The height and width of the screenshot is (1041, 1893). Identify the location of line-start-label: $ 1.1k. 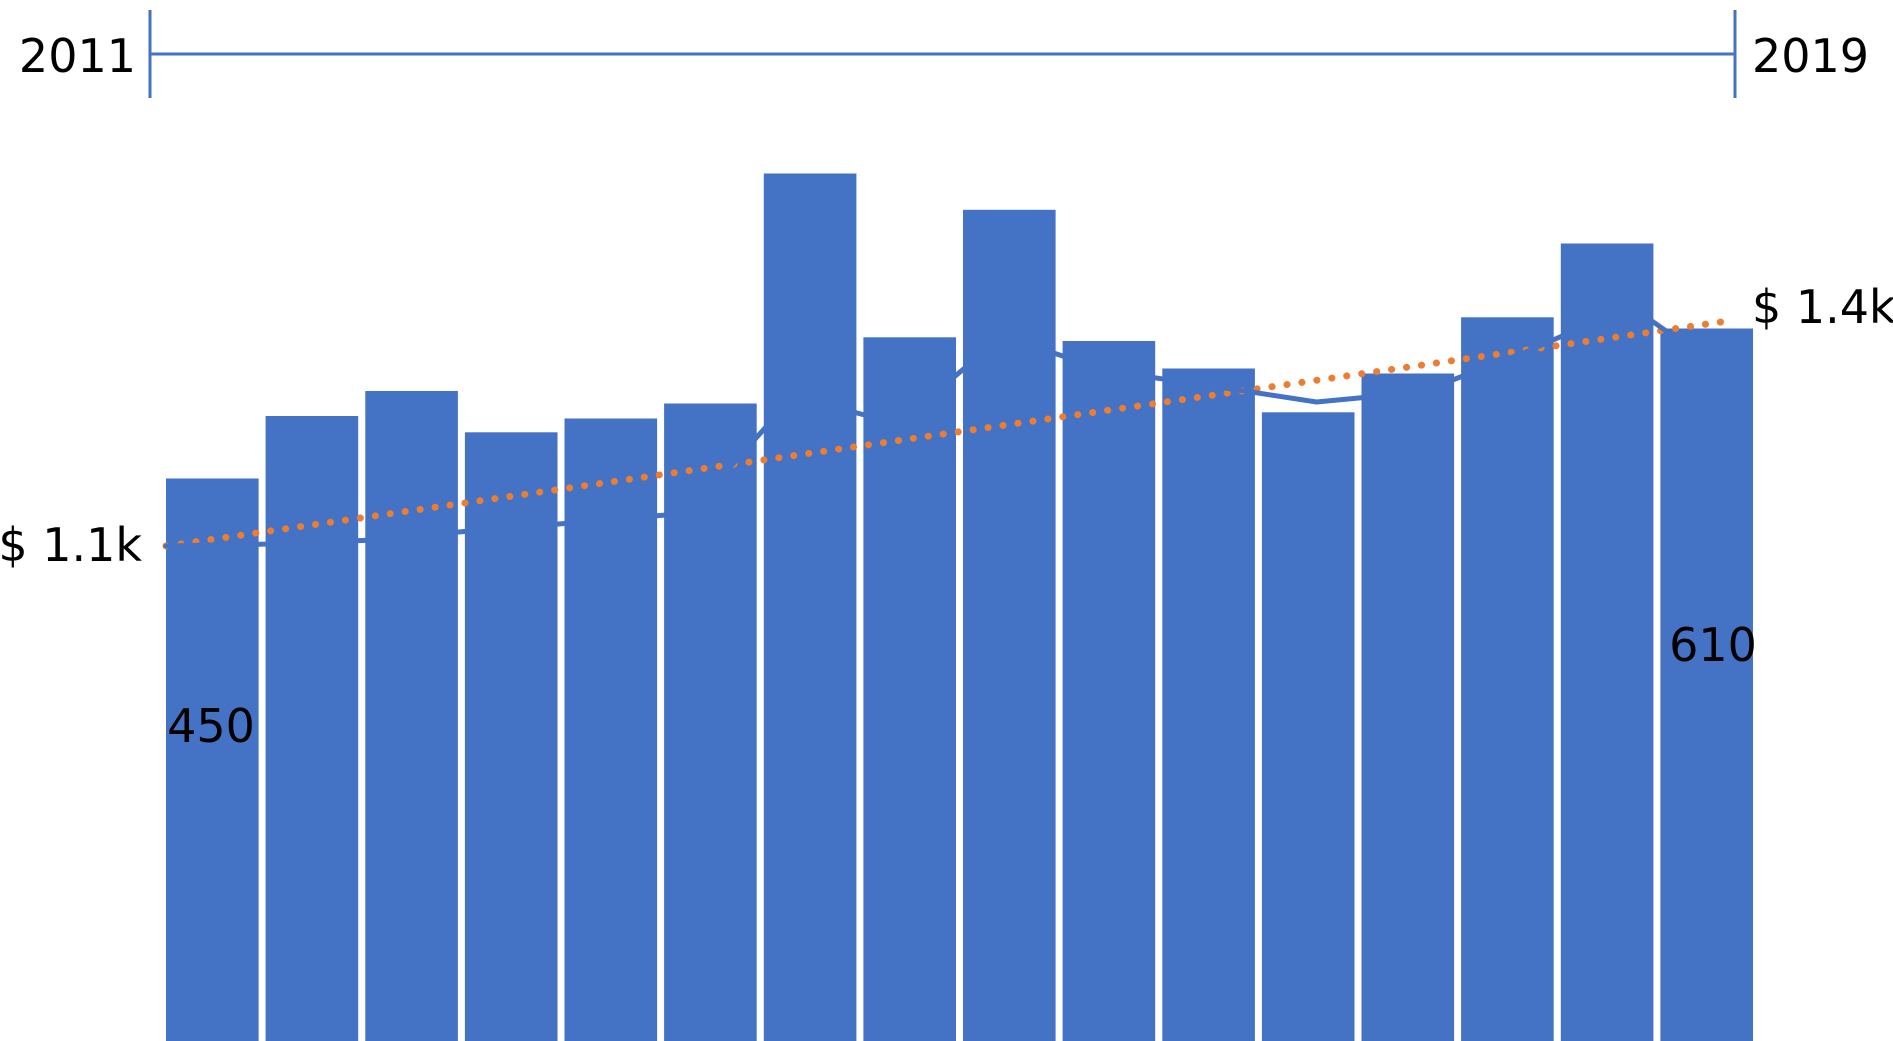
(71, 545).